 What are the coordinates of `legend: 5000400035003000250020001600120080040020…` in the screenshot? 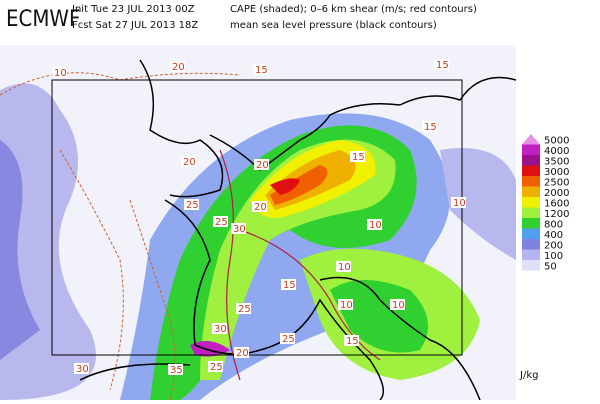 It's located at (545, 203).